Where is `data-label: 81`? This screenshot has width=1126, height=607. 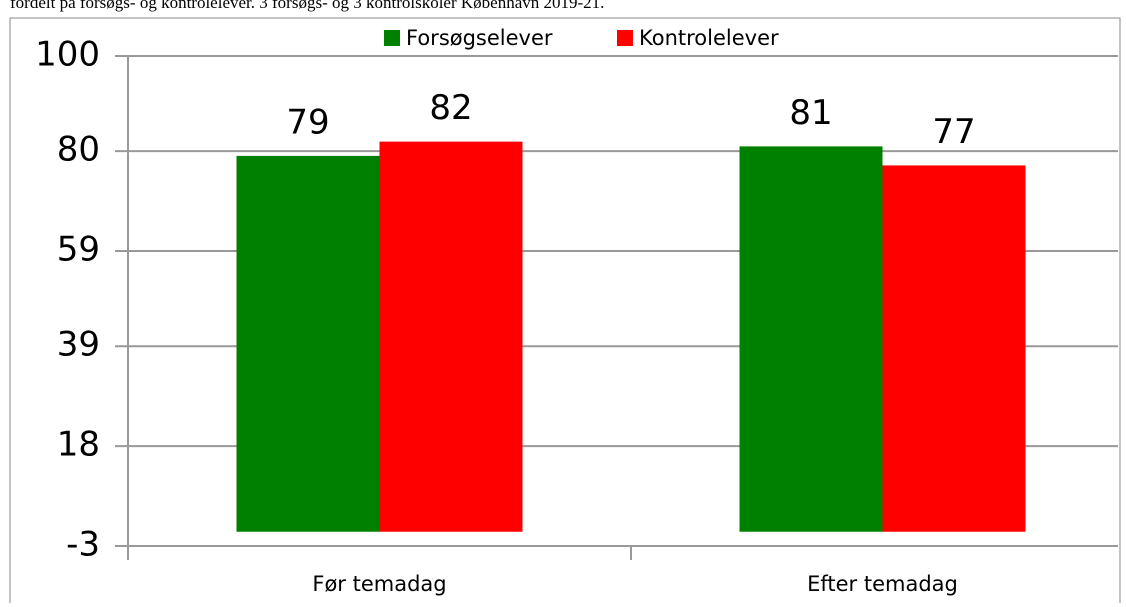 data-label: 81 is located at coordinates (810, 113).